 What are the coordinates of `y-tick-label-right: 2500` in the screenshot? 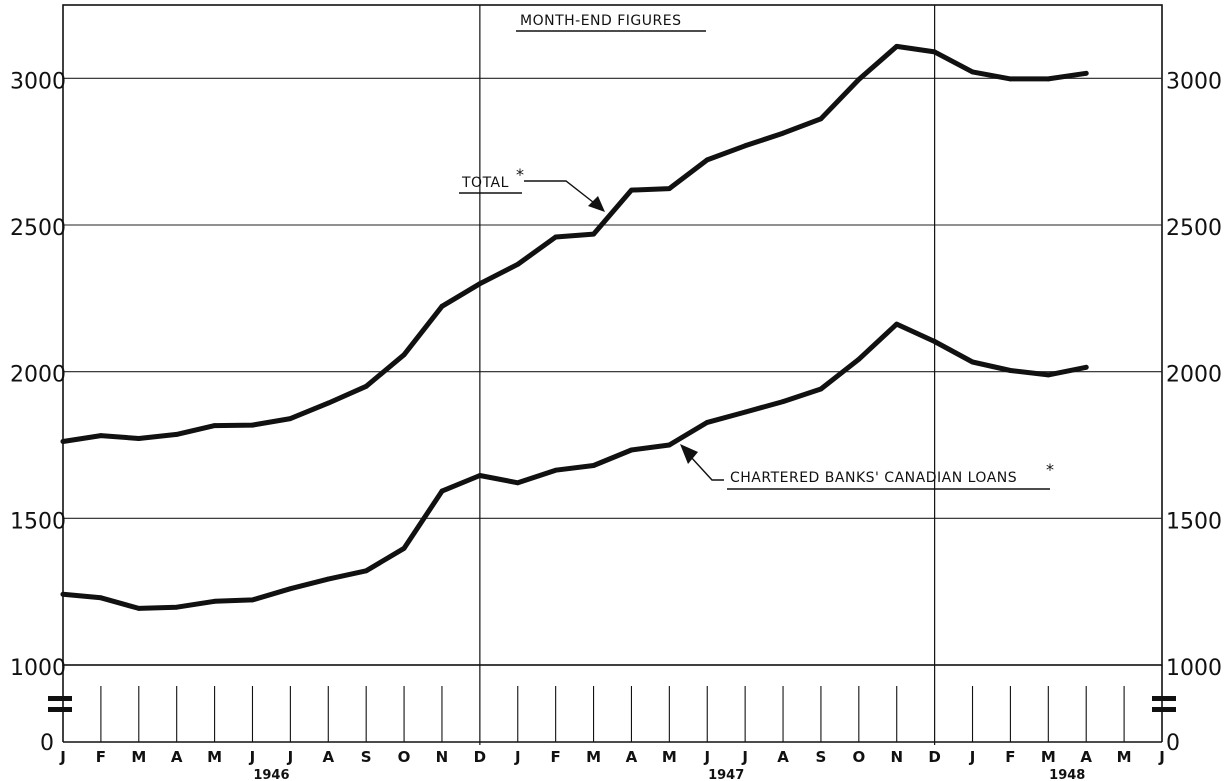 It's located at (1194, 228).